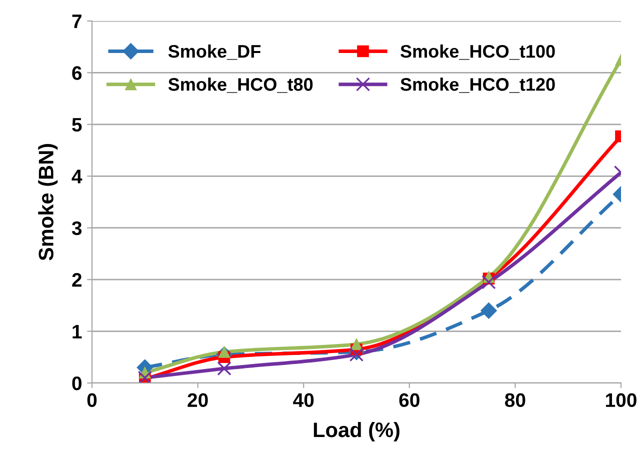 Image resolution: width=644 pixels, height=467 pixels. Describe the element at coordinates (48, 202) in the screenshot. I see `y-axis-title: Smoke (BN)` at that location.